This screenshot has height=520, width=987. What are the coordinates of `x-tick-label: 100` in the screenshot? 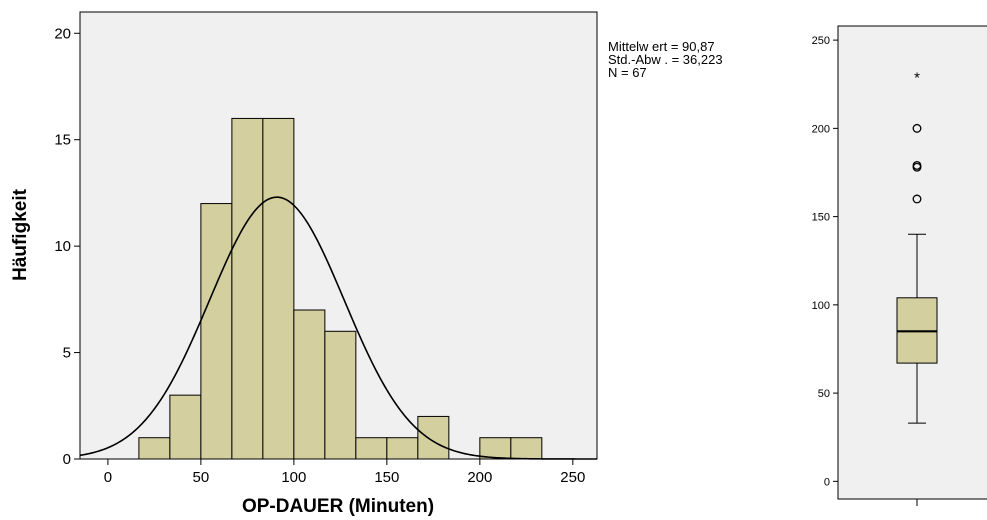 It's located at (293, 477).